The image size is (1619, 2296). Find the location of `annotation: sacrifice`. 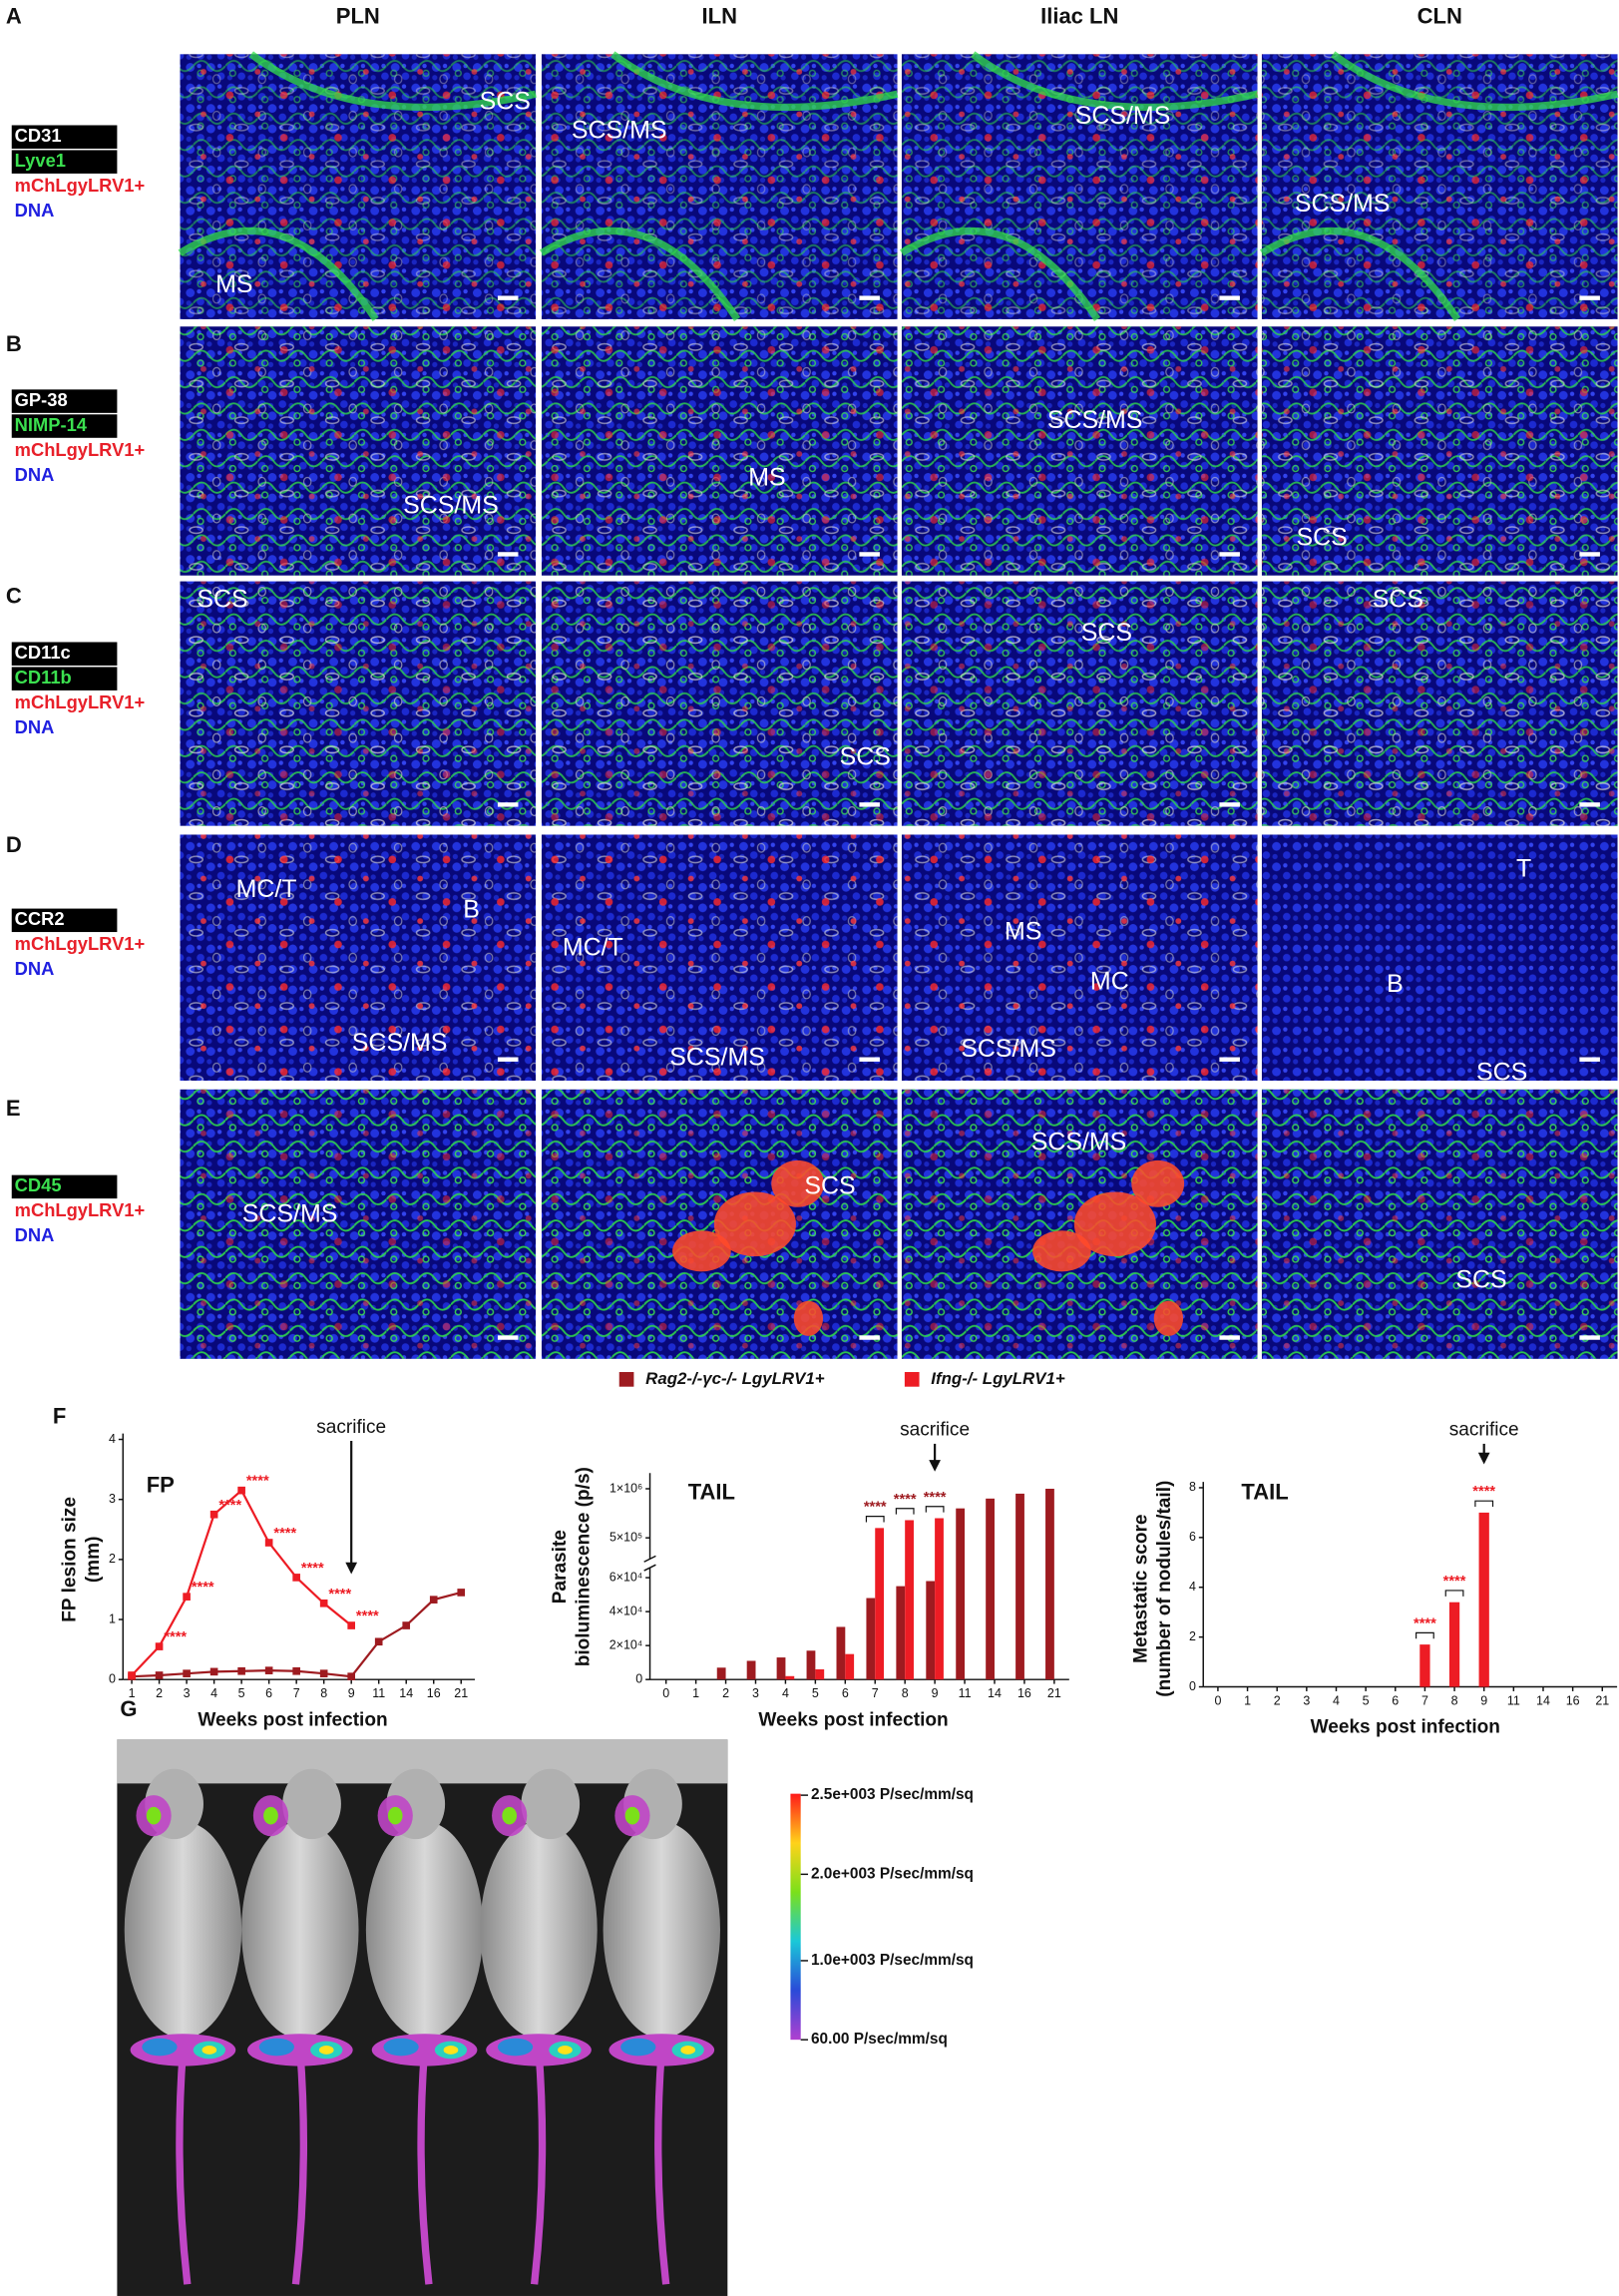

annotation: sacrifice is located at coordinates (1484, 1430).